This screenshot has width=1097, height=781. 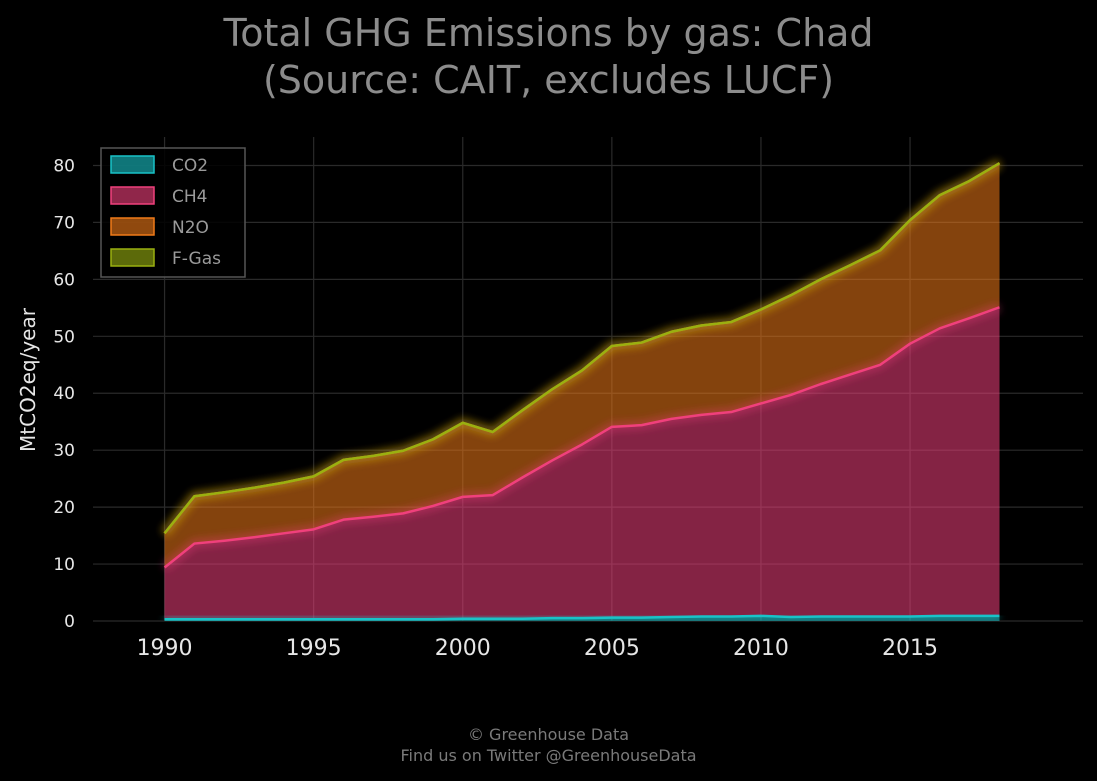 What do you see at coordinates (582, 617) in the screenshot?
I see `series-line-co2` at bounding box center [582, 617].